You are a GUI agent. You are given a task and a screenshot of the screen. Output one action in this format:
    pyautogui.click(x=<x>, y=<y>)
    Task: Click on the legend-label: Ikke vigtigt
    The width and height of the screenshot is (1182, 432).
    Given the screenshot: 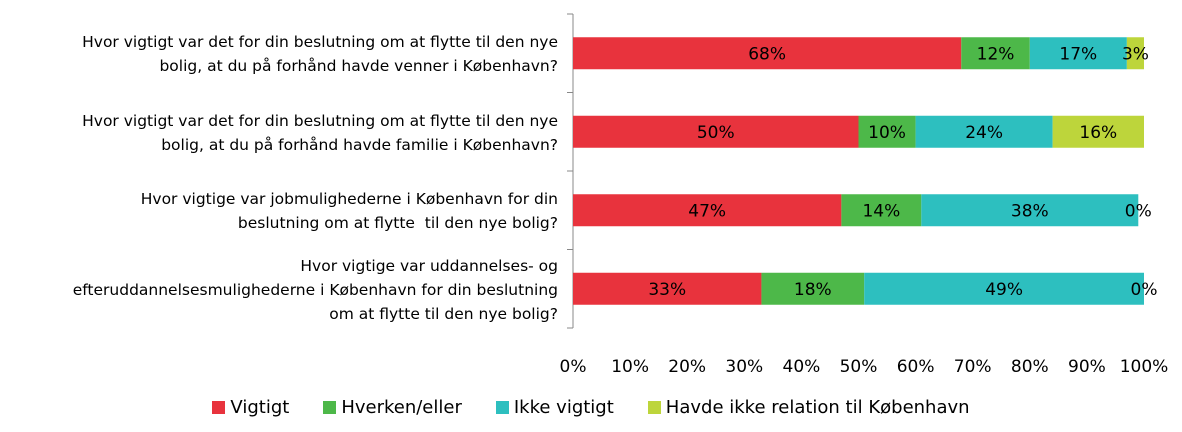 What is the action you would take?
    pyautogui.click(x=563, y=407)
    